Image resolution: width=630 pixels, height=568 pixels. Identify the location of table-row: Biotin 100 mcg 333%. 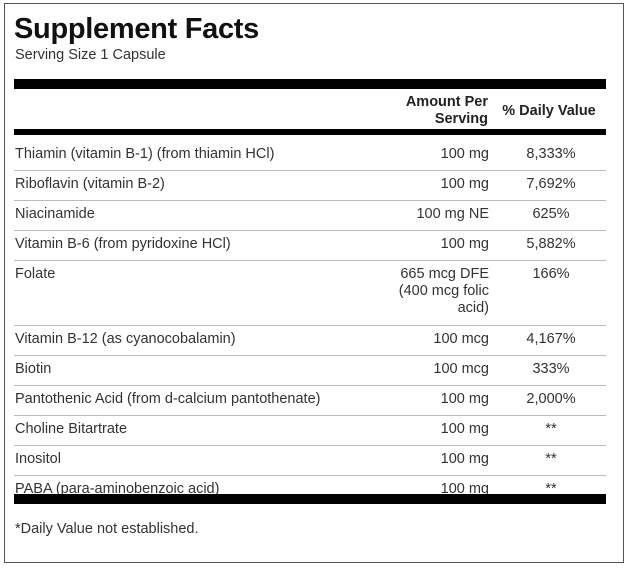
(310, 371).